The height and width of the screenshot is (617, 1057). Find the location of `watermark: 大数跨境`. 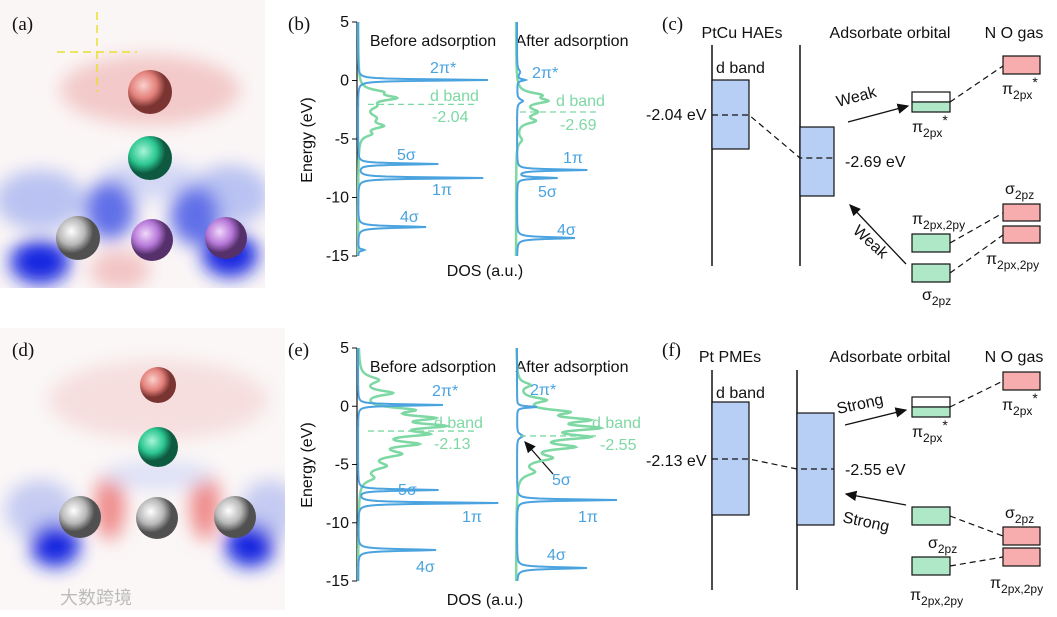

watermark: 大数跨境 is located at coordinates (96, 598).